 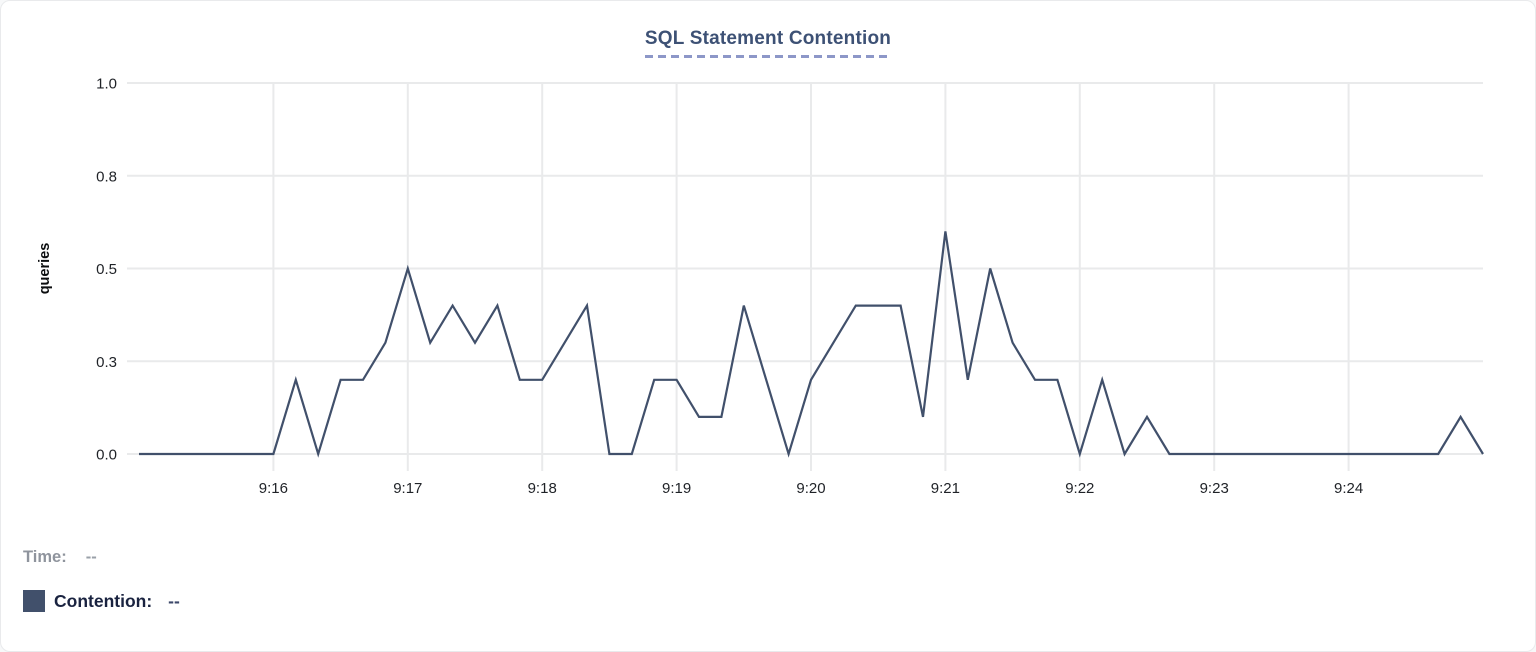 What do you see at coordinates (106, 176) in the screenshot?
I see `y-tick-label: 0.8` at bounding box center [106, 176].